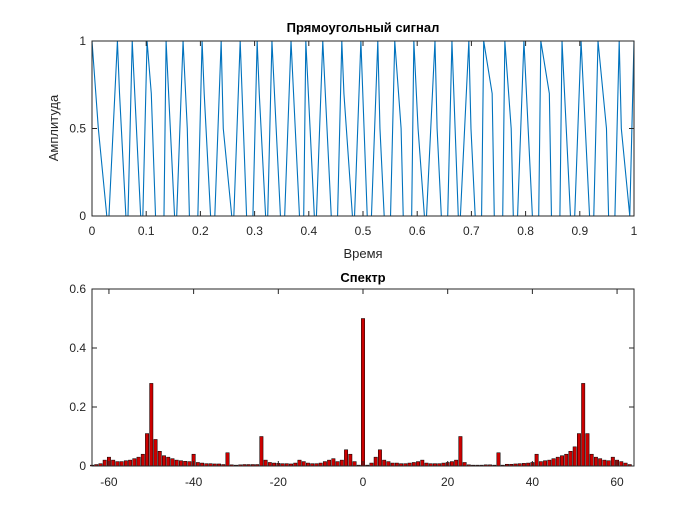 This screenshot has height=525, width=700. Describe the element at coordinates (254, 231) in the screenshot. I see `signal-x-tick-label: 0.3` at that location.